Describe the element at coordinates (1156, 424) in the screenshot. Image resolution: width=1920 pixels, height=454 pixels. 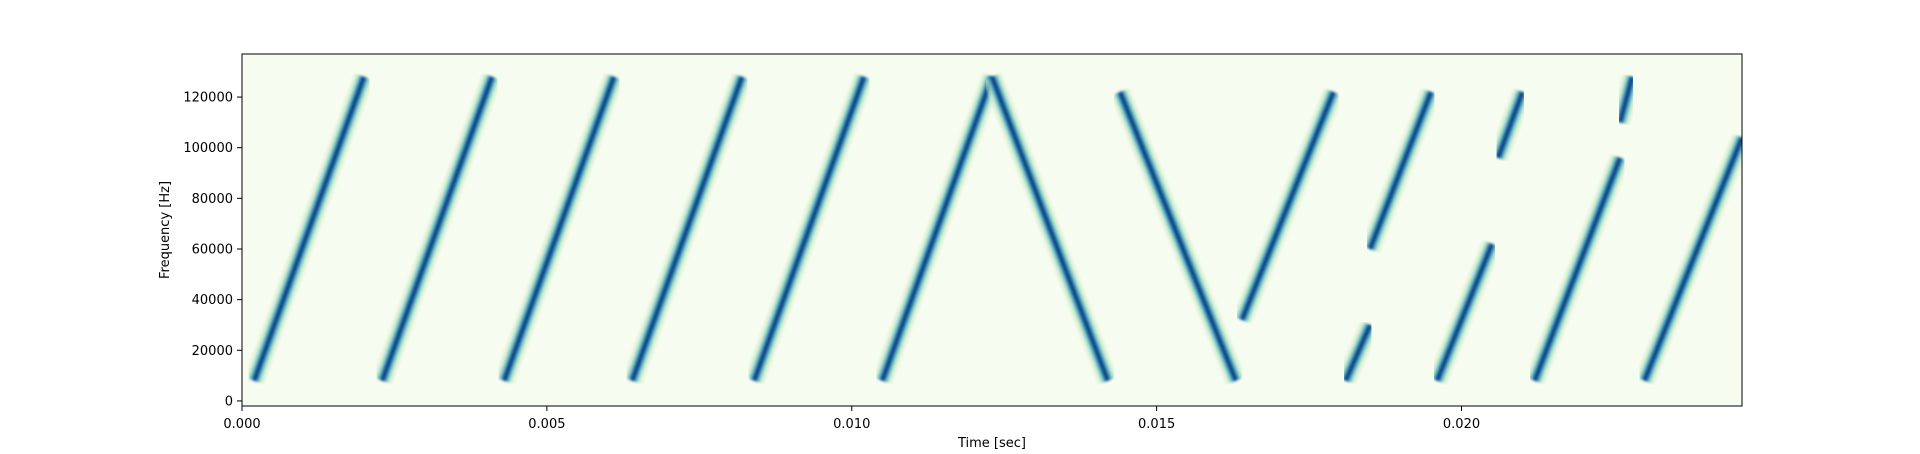
I see `x-tick-label: 0.015` at that location.